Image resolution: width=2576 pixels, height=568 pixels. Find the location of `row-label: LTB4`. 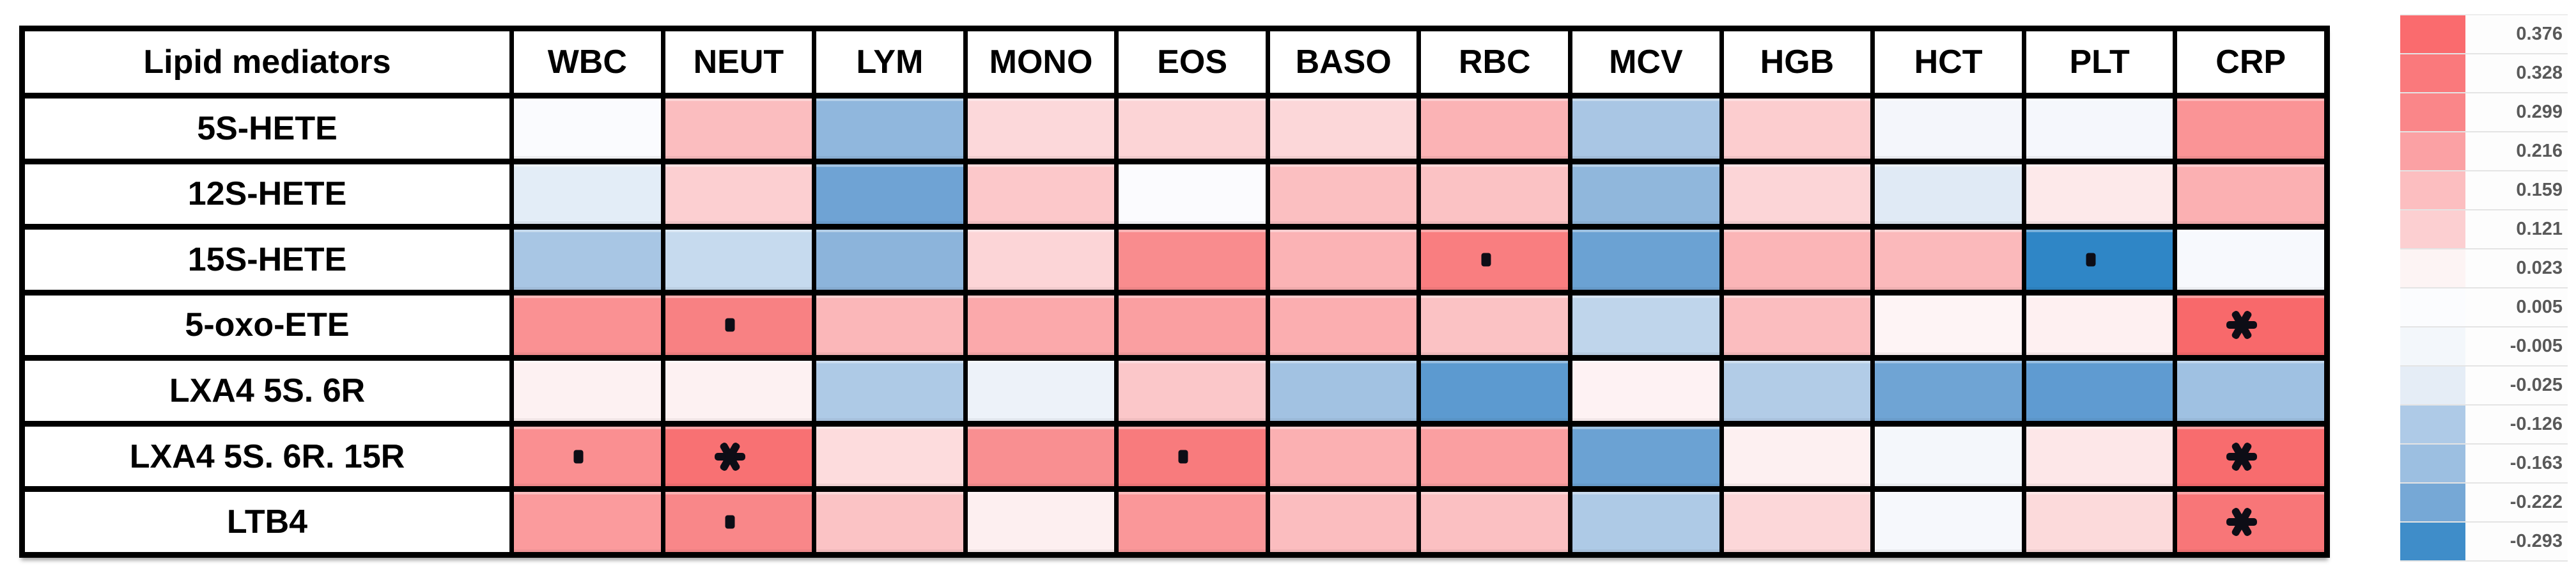

row-label: LTB4 is located at coordinates (267, 522).